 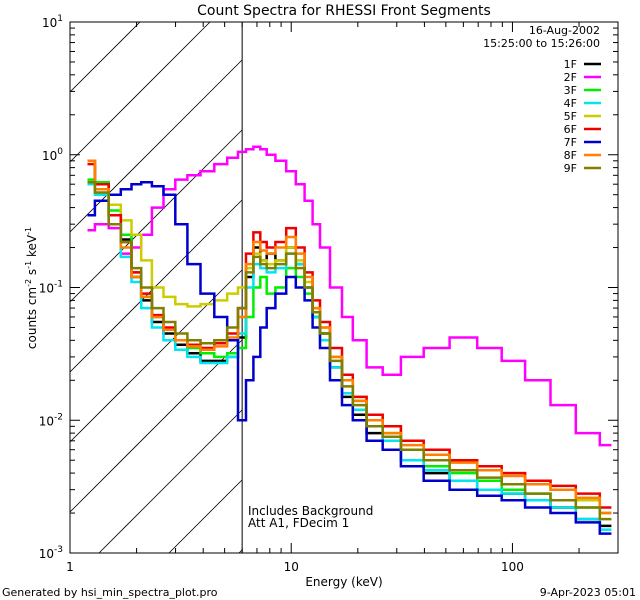 I want to click on y-tick-label: 10⁻¹, so click(x=51, y=288).